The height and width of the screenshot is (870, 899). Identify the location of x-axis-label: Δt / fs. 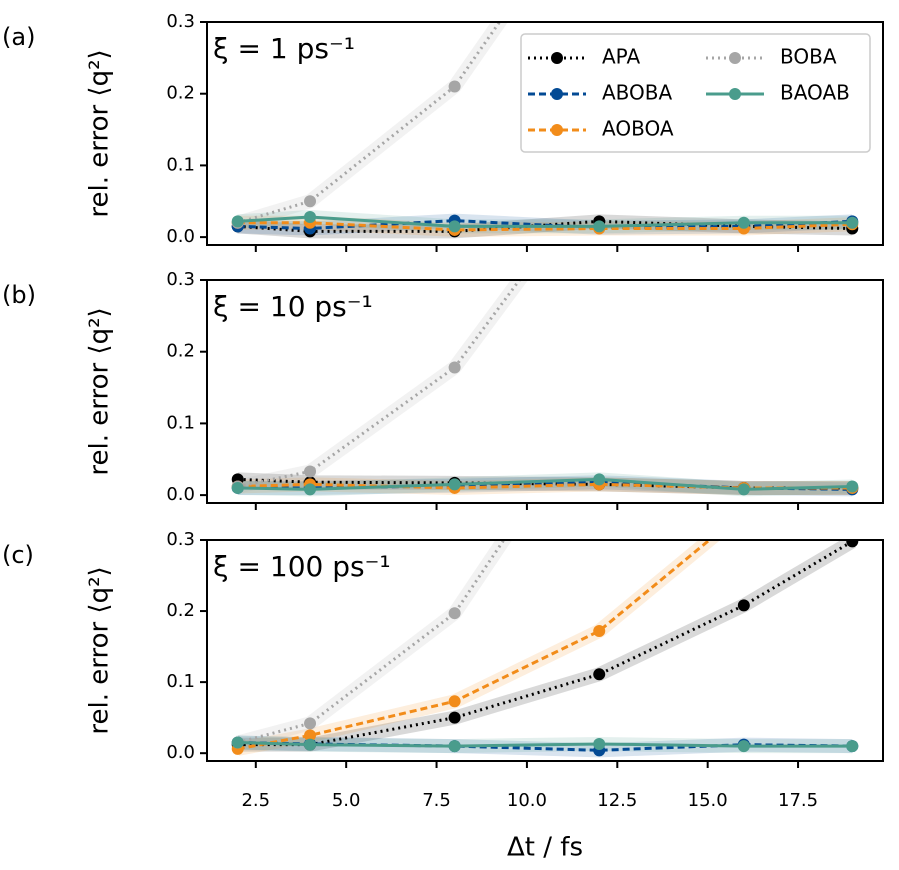
(545, 848).